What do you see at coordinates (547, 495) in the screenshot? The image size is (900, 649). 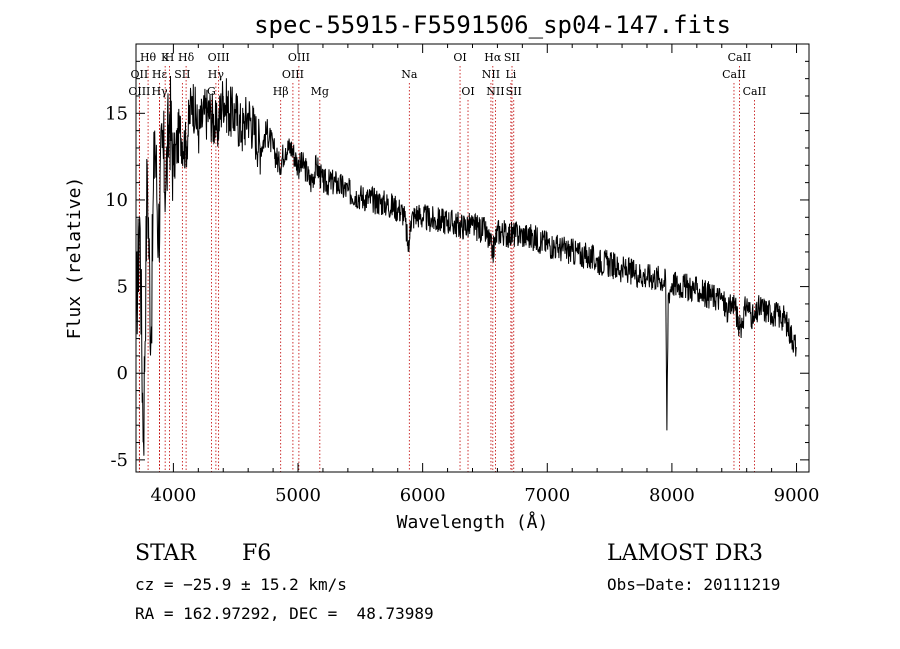 I see `x-tick-label: 7000` at bounding box center [547, 495].